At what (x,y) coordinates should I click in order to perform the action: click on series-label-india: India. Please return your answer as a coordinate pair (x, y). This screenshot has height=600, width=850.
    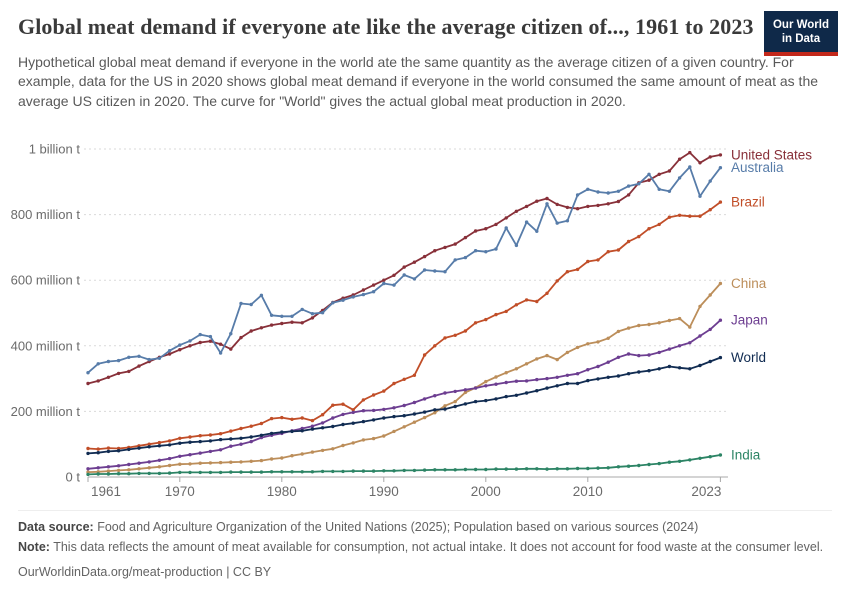
    Looking at the image, I should click on (746, 455).